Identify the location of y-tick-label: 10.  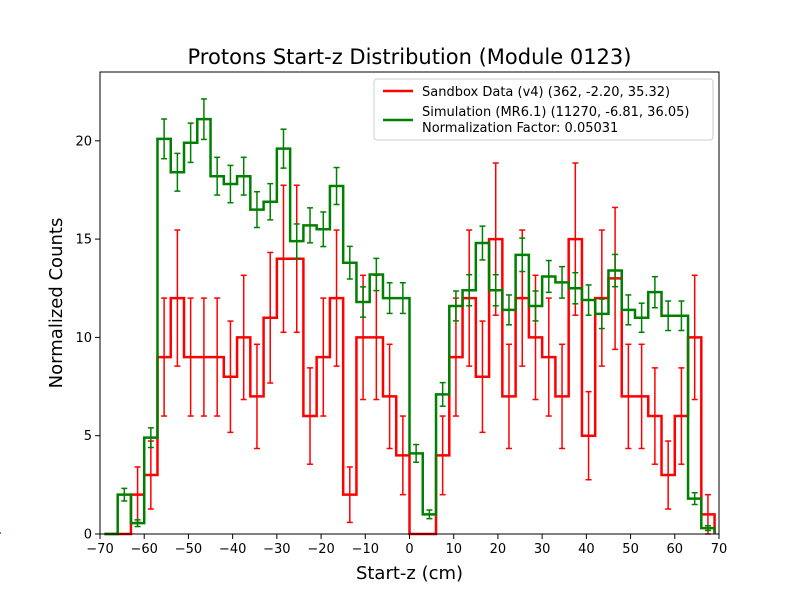
(83, 338).